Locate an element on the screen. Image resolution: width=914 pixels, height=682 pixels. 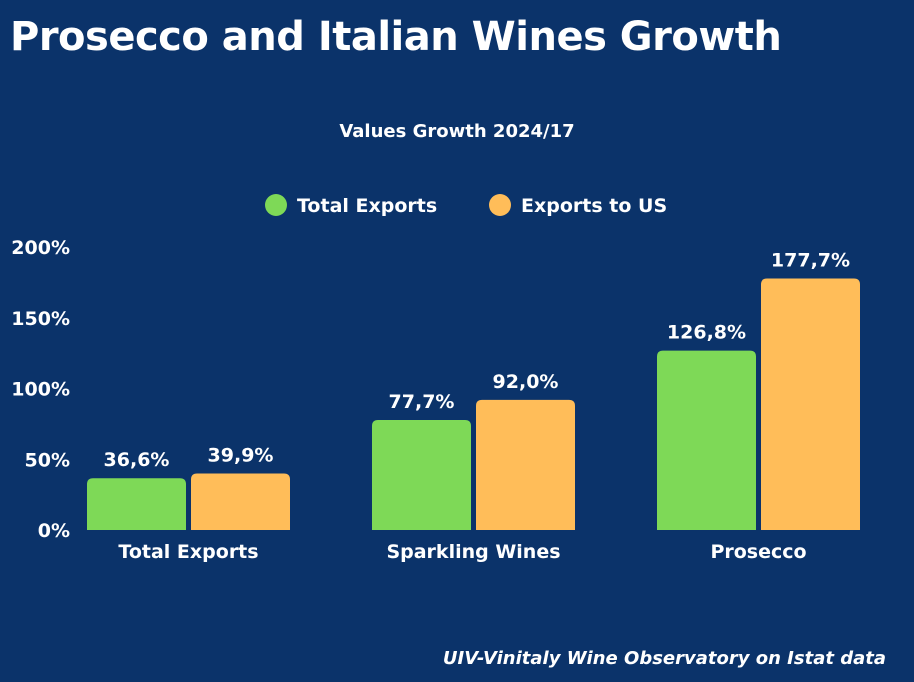
page-title: Prosecco and Italian Wines Growth is located at coordinates (396, 37).